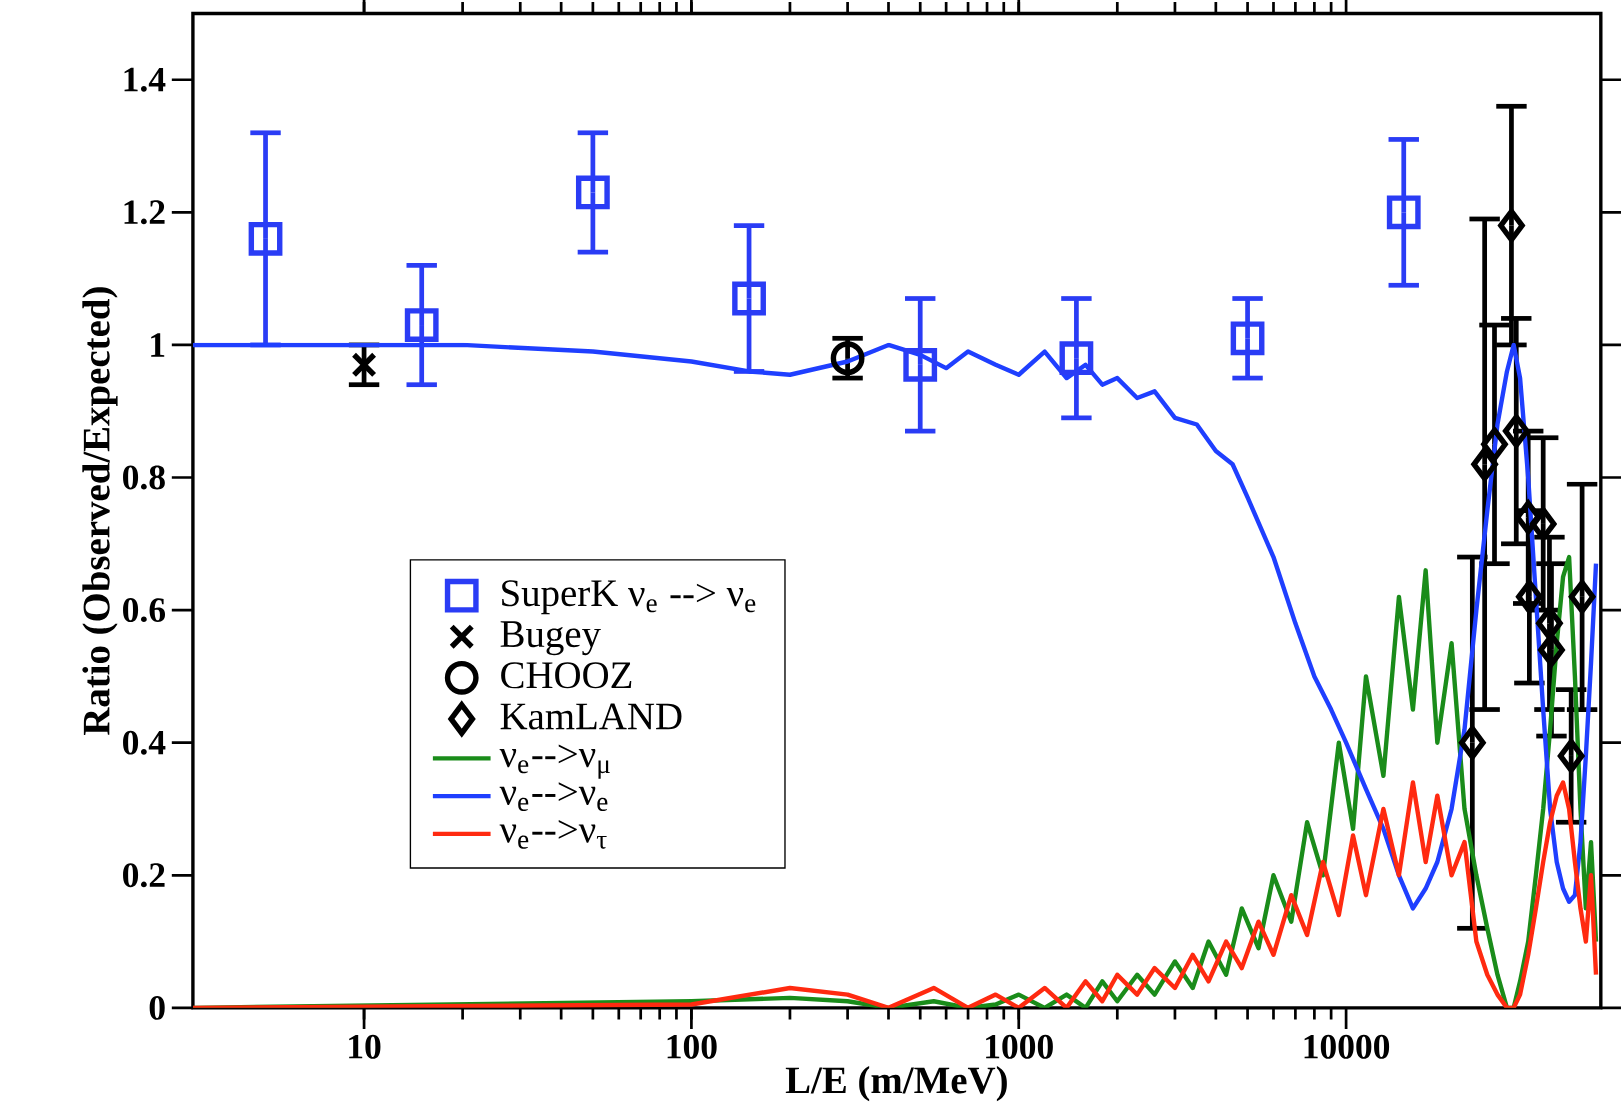 This screenshot has height=1117, width=1621. Describe the element at coordinates (1347, 1046) in the screenshot. I see `x-tick-label: 10000` at that location.